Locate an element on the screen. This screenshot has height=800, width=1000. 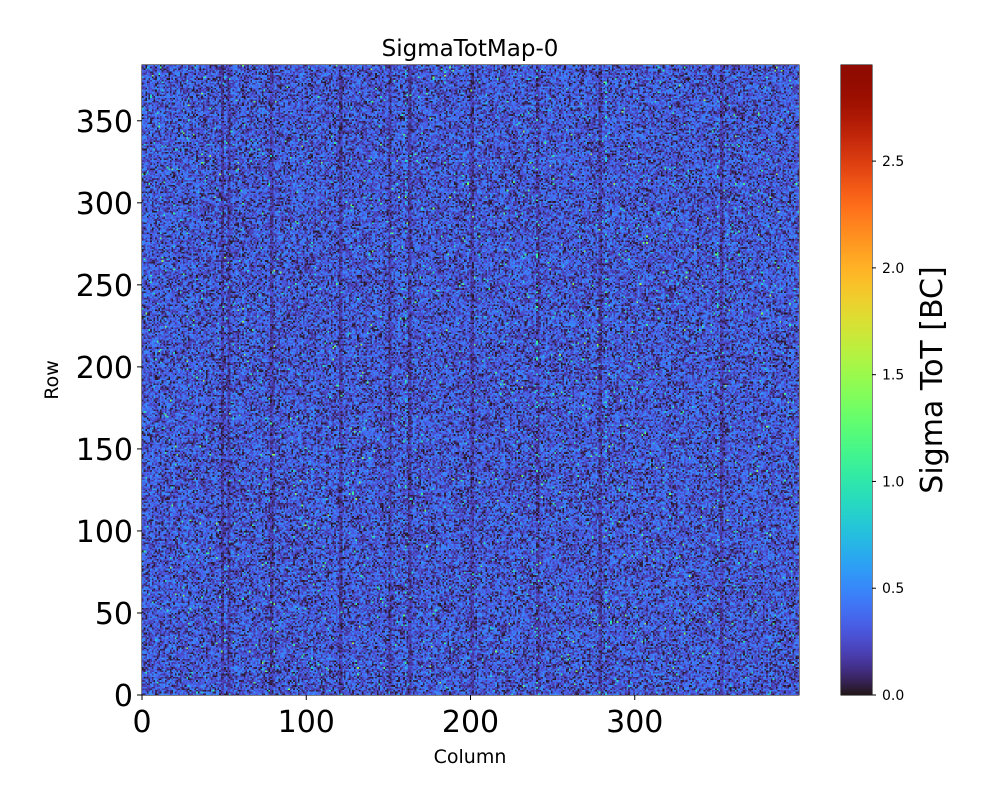
y-tick-label: 250 is located at coordinates (104, 286).